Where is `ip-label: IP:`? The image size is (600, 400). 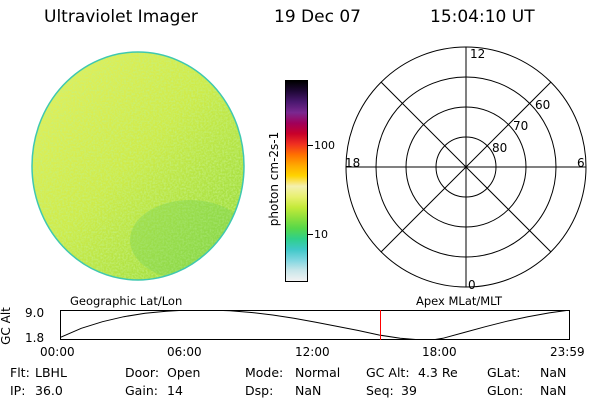
ip-label: IP: is located at coordinates (18, 390).